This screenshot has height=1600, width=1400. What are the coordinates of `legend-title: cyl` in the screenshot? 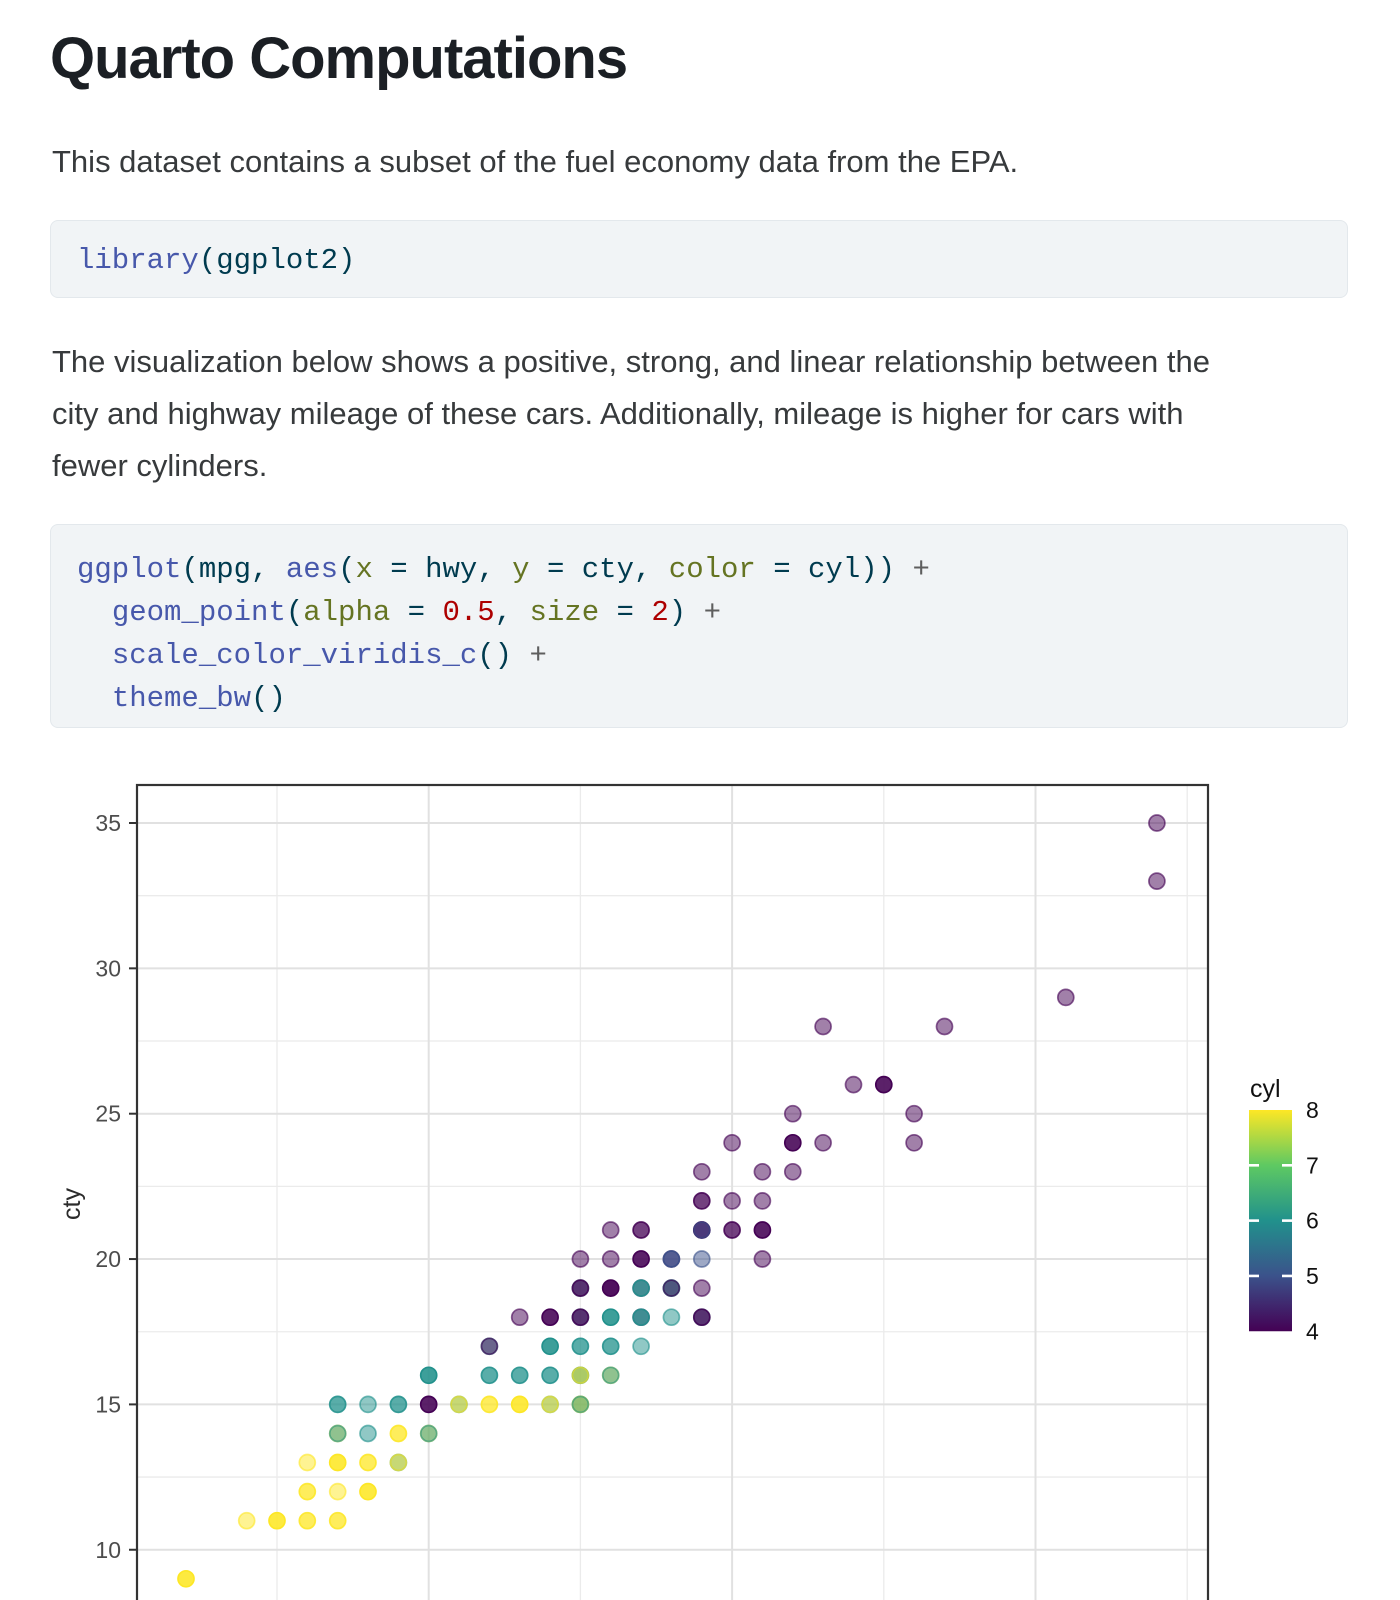 It's located at (1265, 1089).